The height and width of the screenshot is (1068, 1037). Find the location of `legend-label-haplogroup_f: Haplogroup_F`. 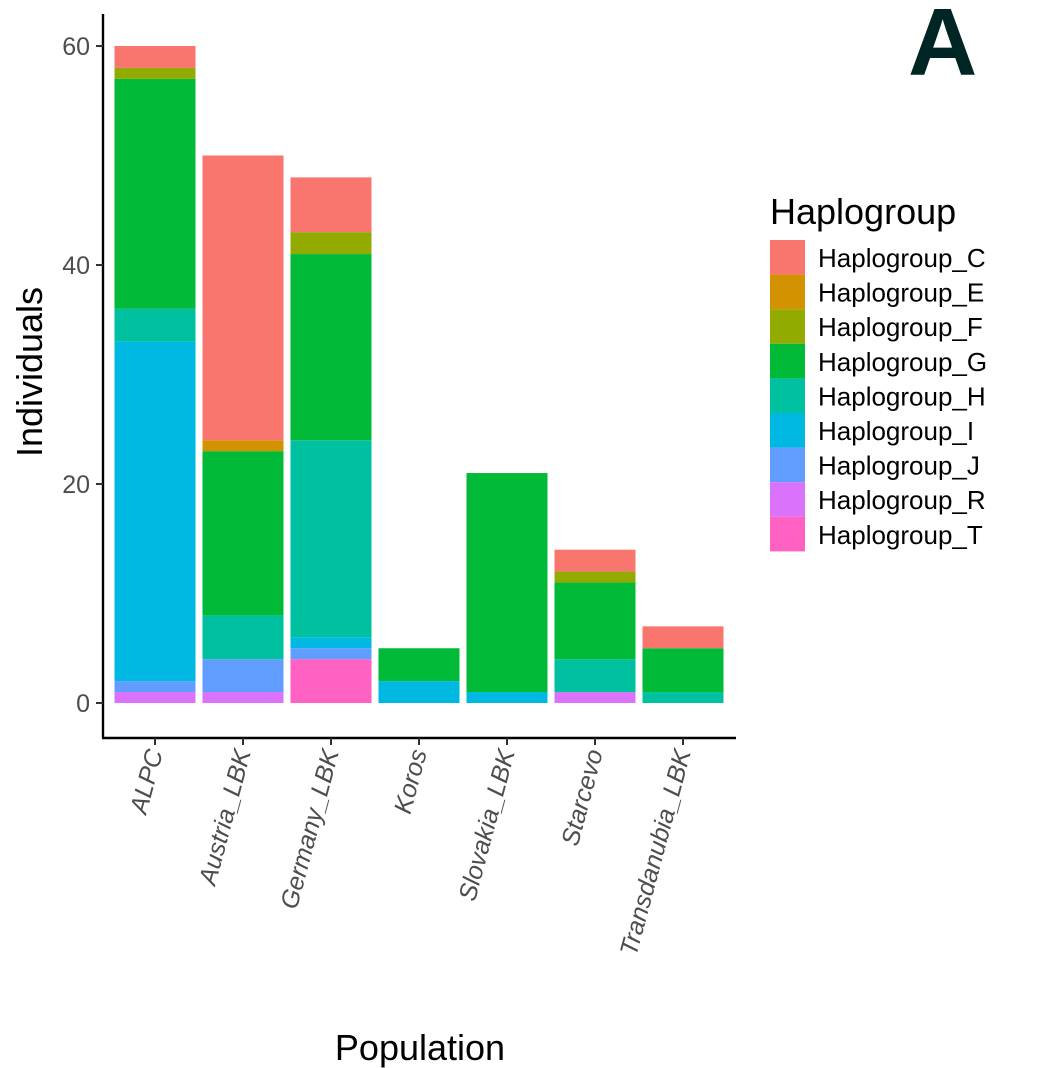

legend-label-haplogroup_f: Haplogroup_F is located at coordinates (900, 327).